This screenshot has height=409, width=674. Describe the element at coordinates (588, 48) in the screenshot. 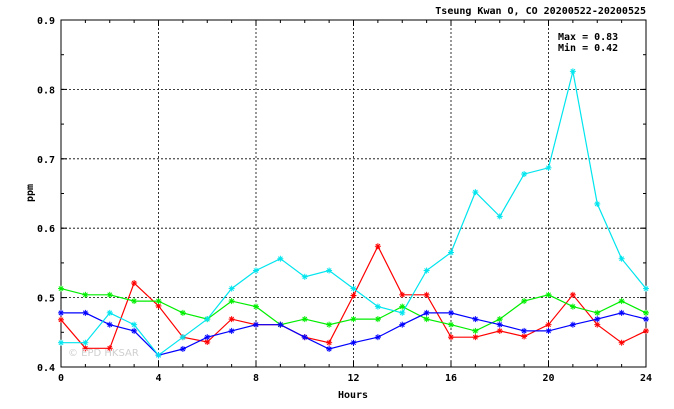

I see `min-annotation: Min = 0.42` at that location.